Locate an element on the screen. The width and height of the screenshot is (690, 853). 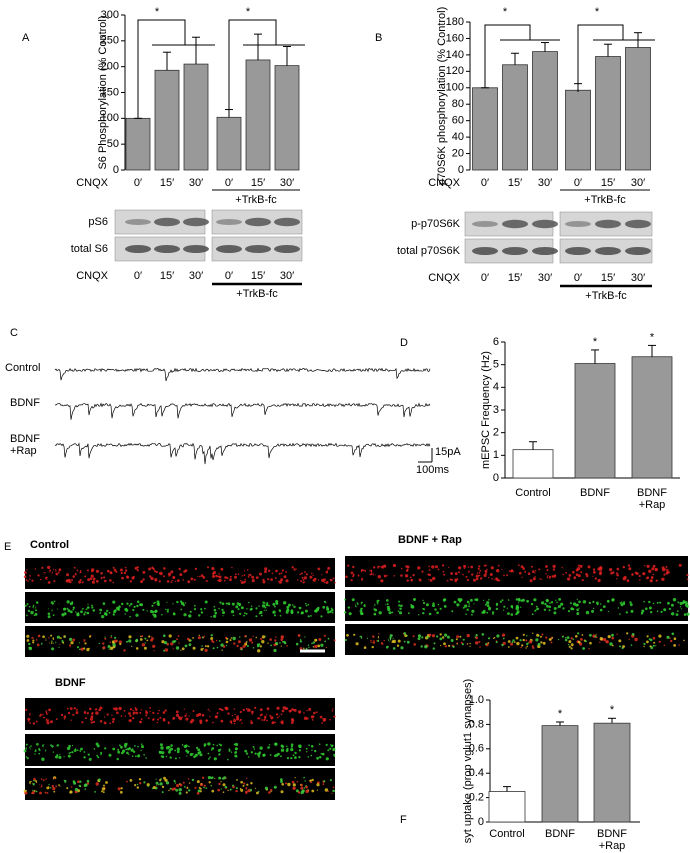
y-tick-label: 0.8 is located at coordinates (476, 724).